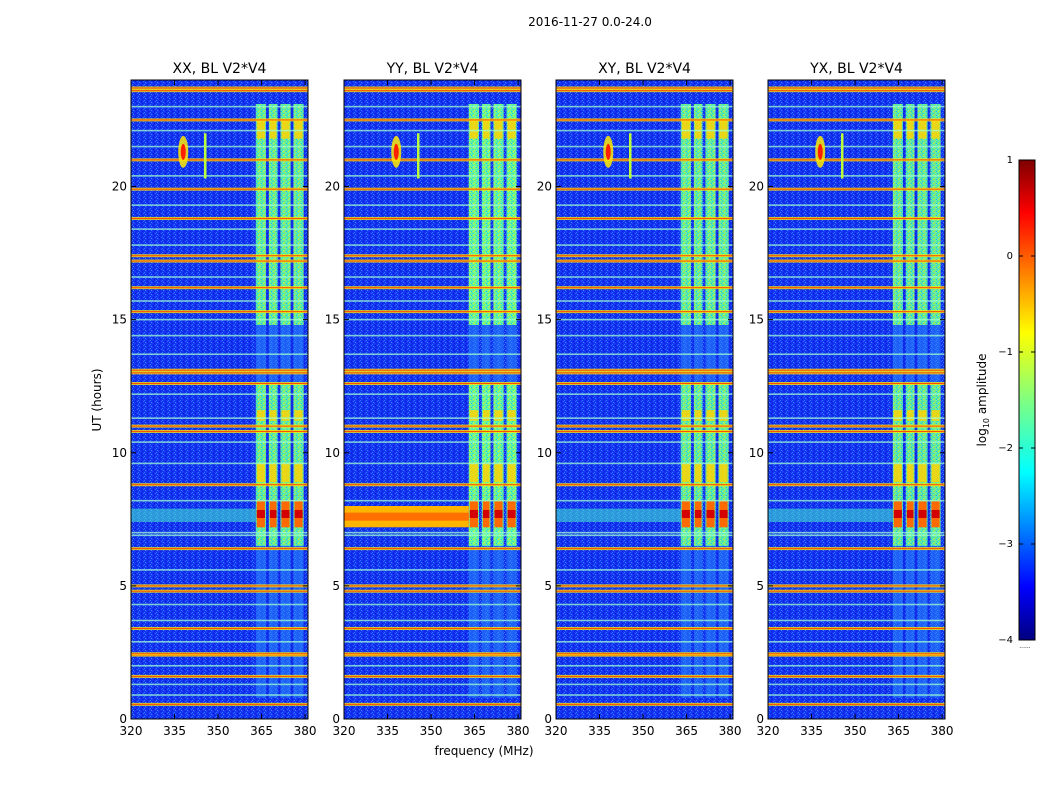  Describe the element at coordinates (387, 731) in the screenshot. I see `x-tick-label: 335` at that location.